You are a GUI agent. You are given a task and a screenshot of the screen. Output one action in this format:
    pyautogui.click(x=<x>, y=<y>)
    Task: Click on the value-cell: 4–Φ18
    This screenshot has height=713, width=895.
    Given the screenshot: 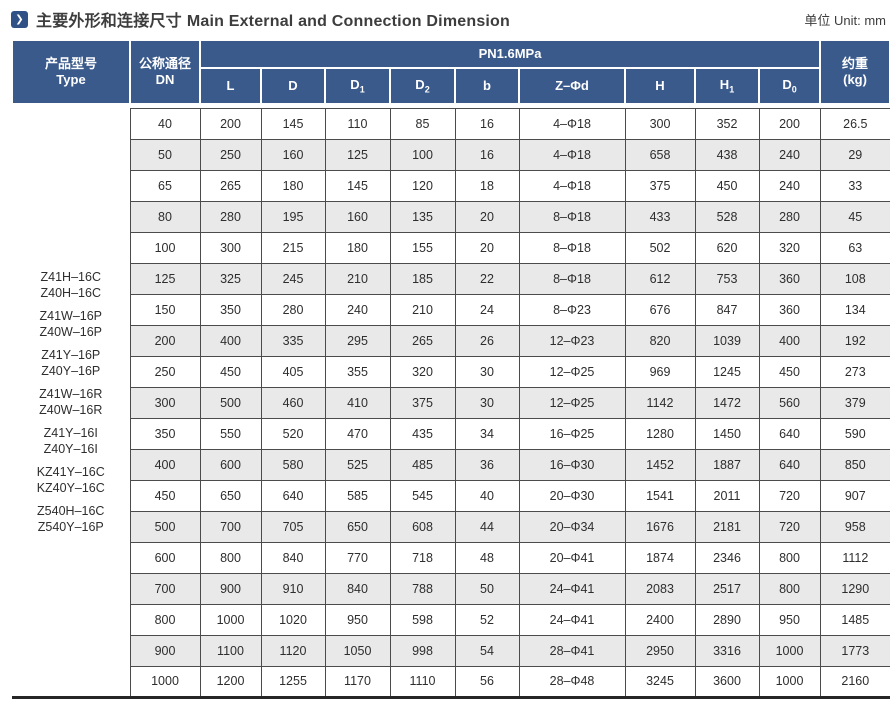 What is the action you would take?
    pyautogui.click(x=572, y=185)
    